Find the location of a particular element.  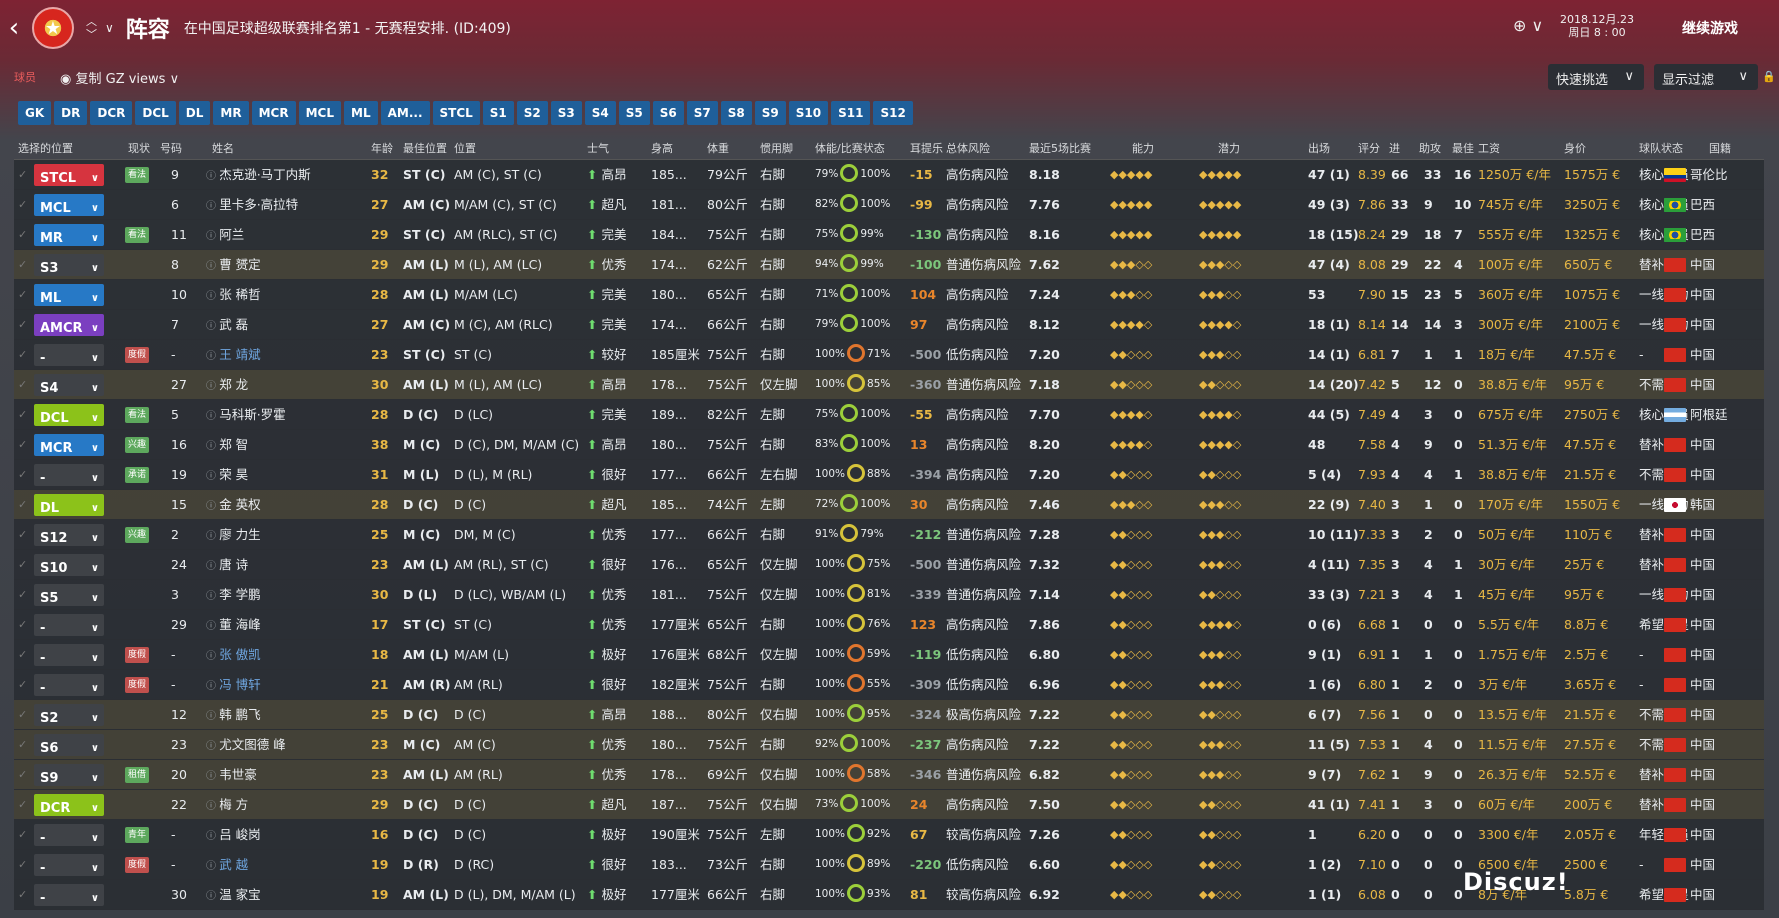

col-morale: 士气 is located at coordinates (598, 148).